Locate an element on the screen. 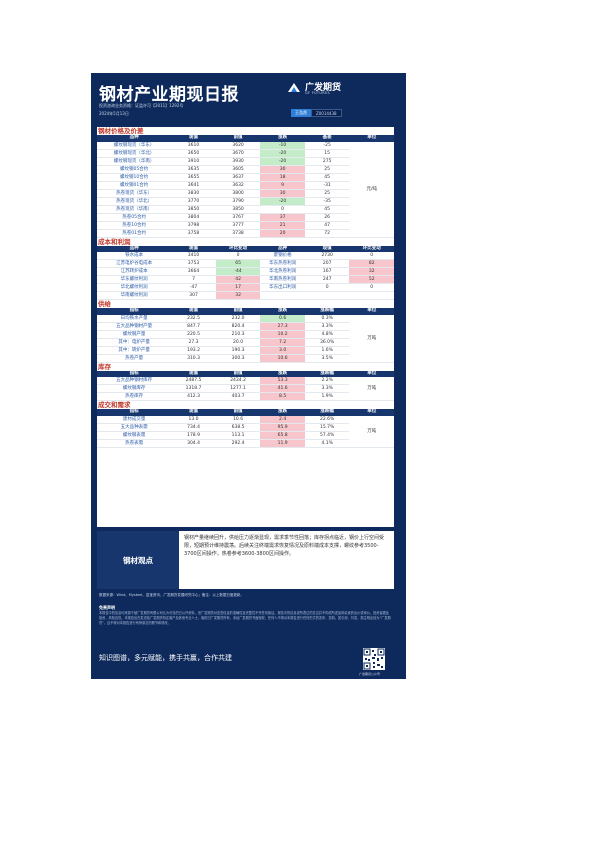 This screenshot has height=842, width=595. cell-chg: 17 is located at coordinates (238, 287).